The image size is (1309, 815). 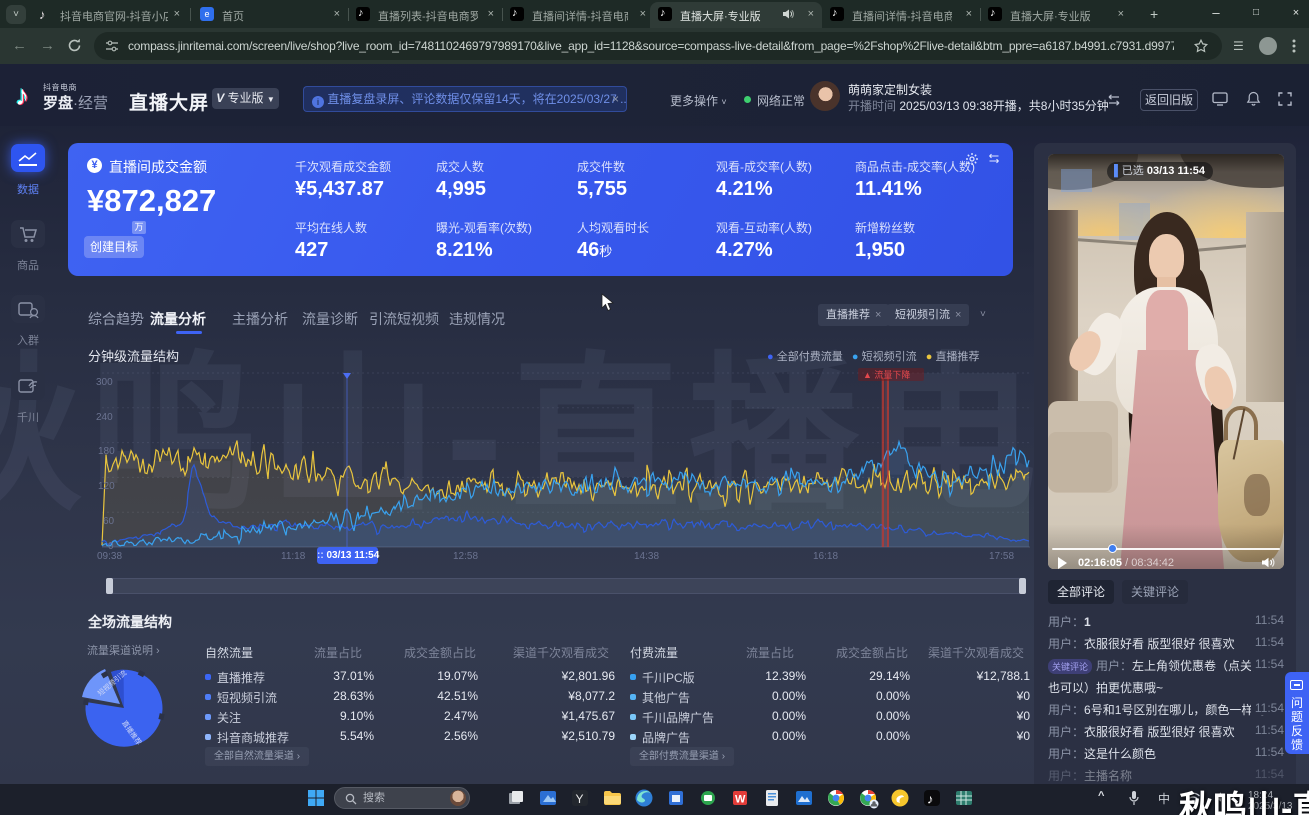 What do you see at coordinates (740, 800) in the screenshot?
I see `svg-text: W` at bounding box center [740, 800].